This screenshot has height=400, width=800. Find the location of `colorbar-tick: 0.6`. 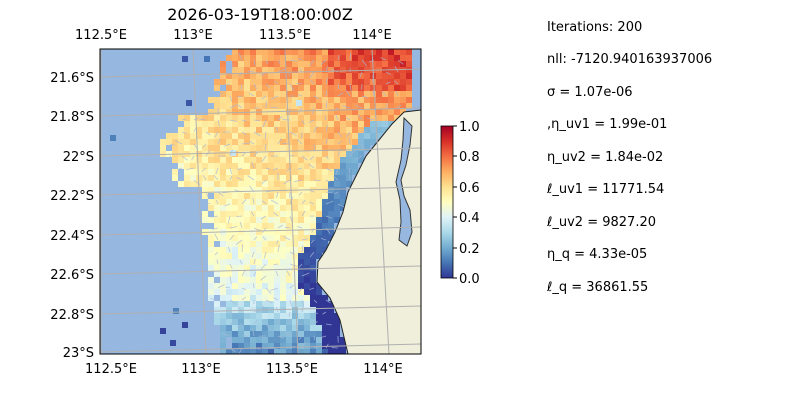

colorbar-tick: 0.6 is located at coordinates (469, 188).